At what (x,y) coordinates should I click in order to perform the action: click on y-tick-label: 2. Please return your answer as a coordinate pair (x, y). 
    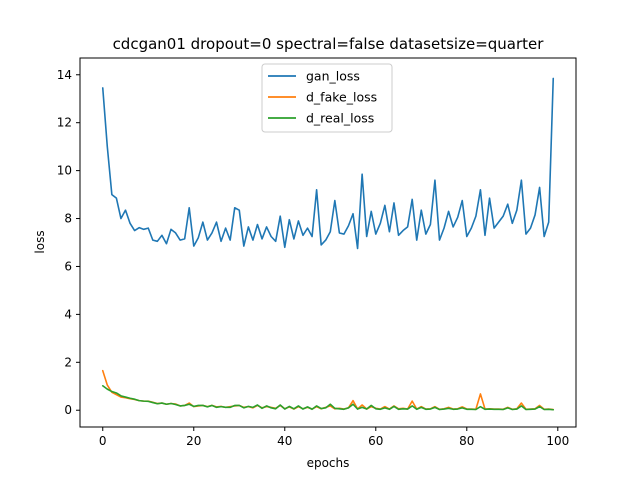
    Looking at the image, I should click on (68, 362).